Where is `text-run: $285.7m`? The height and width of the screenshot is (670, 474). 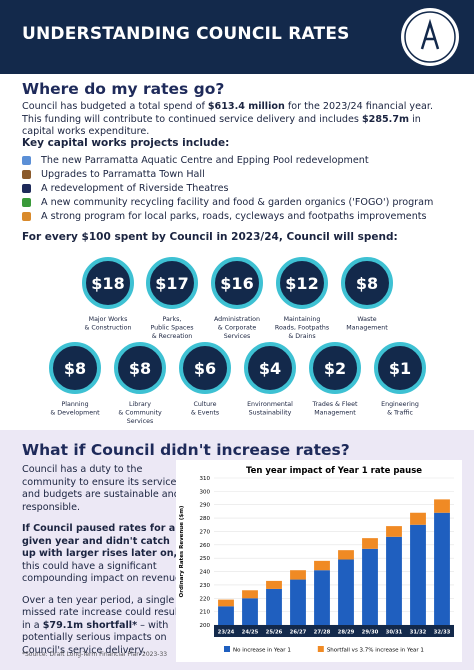 text-run: $285.7m is located at coordinates (385, 119).